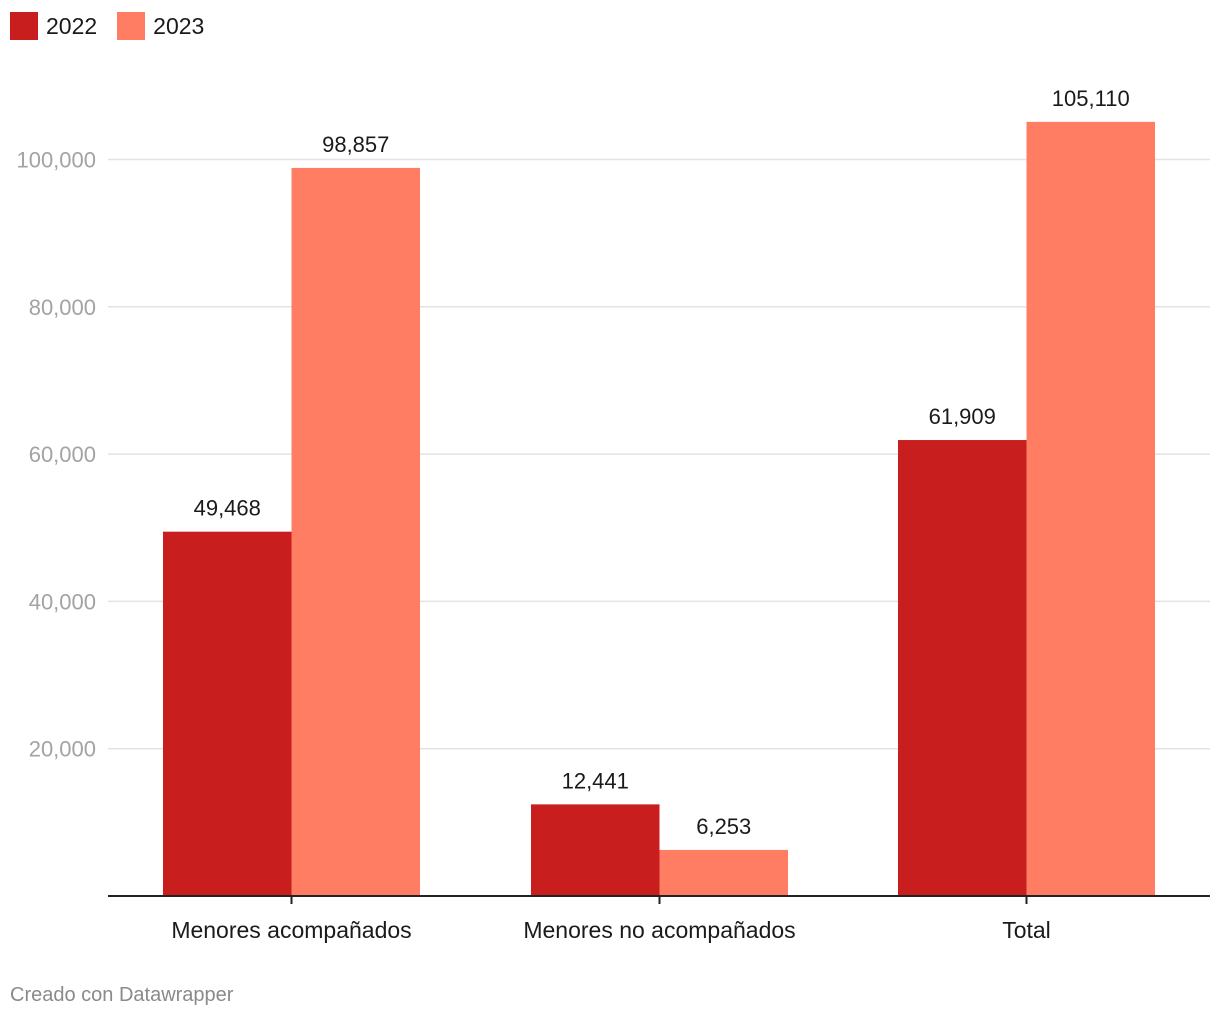 This screenshot has height=1020, width=1220. What do you see at coordinates (355, 144) in the screenshot?
I see `data-label: 98,857` at bounding box center [355, 144].